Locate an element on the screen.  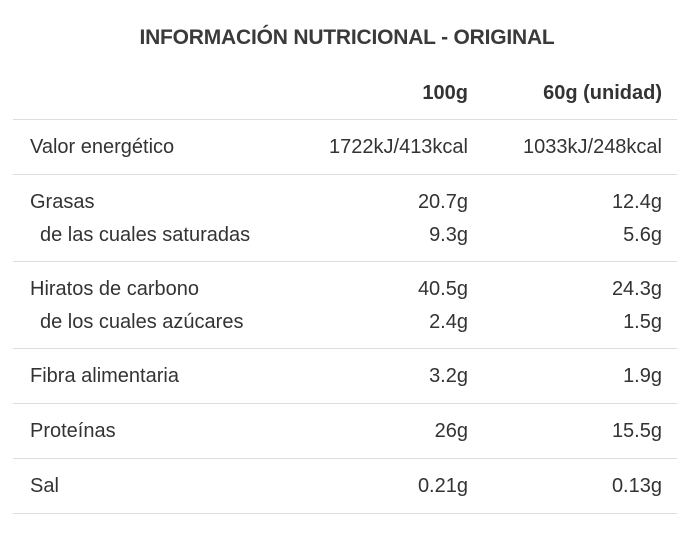
row-sal: Sal 0.21g 0.13g is located at coordinates (345, 486).